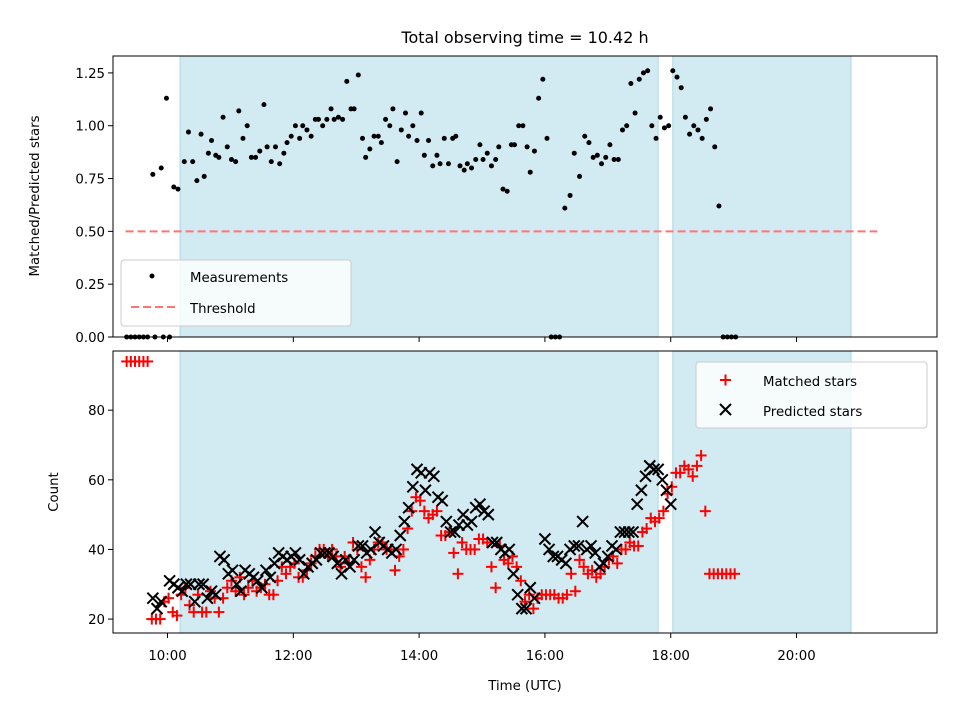 The width and height of the screenshot is (960, 720). Describe the element at coordinates (524, 686) in the screenshot. I see `x-axis-label: Time (UTC)` at that location.